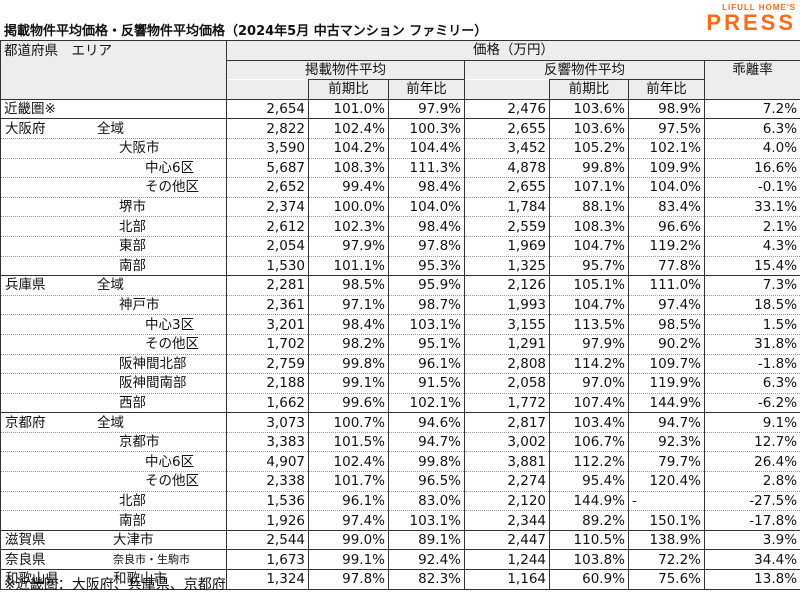  Describe the element at coordinates (666, 324) in the screenshot. I see `response-yoy: 98.5%` at that location.